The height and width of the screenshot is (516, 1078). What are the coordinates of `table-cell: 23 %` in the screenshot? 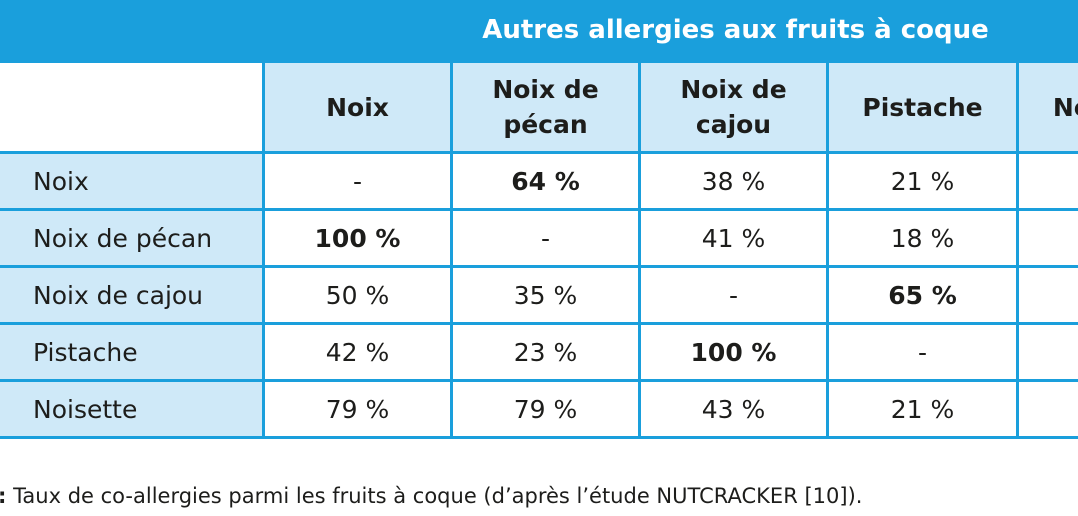 It's located at (545, 352).